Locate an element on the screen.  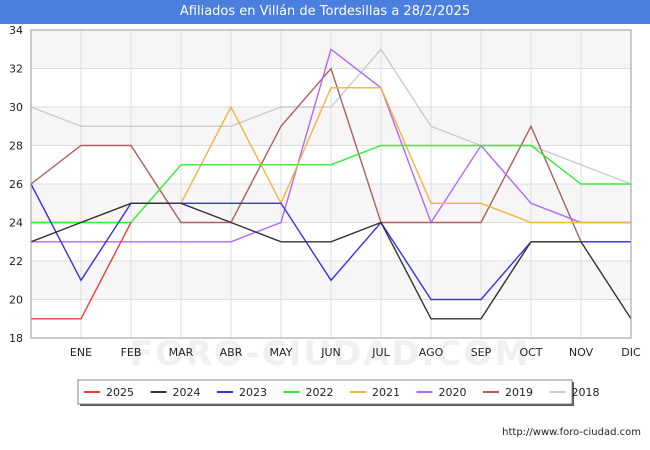
x-tick-label: ABR is located at coordinates (231, 352).